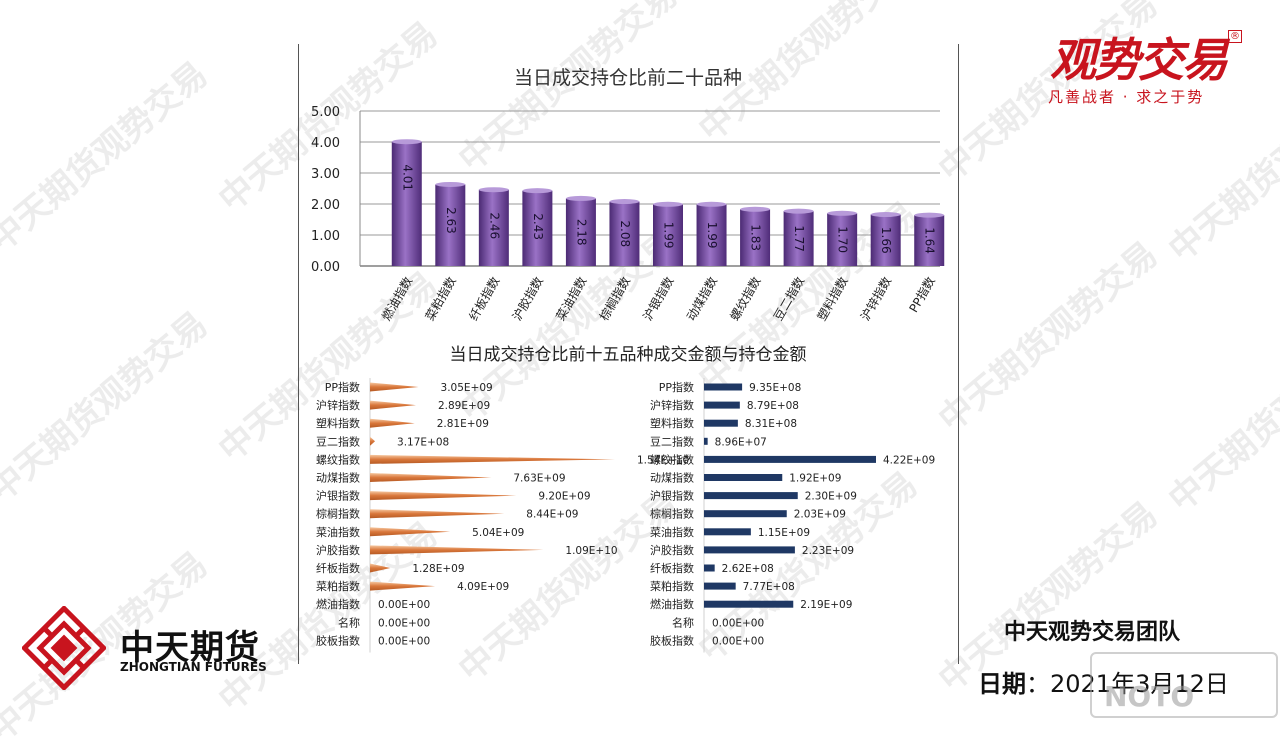 The width and height of the screenshot is (1280, 751). What do you see at coordinates (701, 298) in the screenshot?
I see `x-tick-label: 动煤指数` at bounding box center [701, 298].